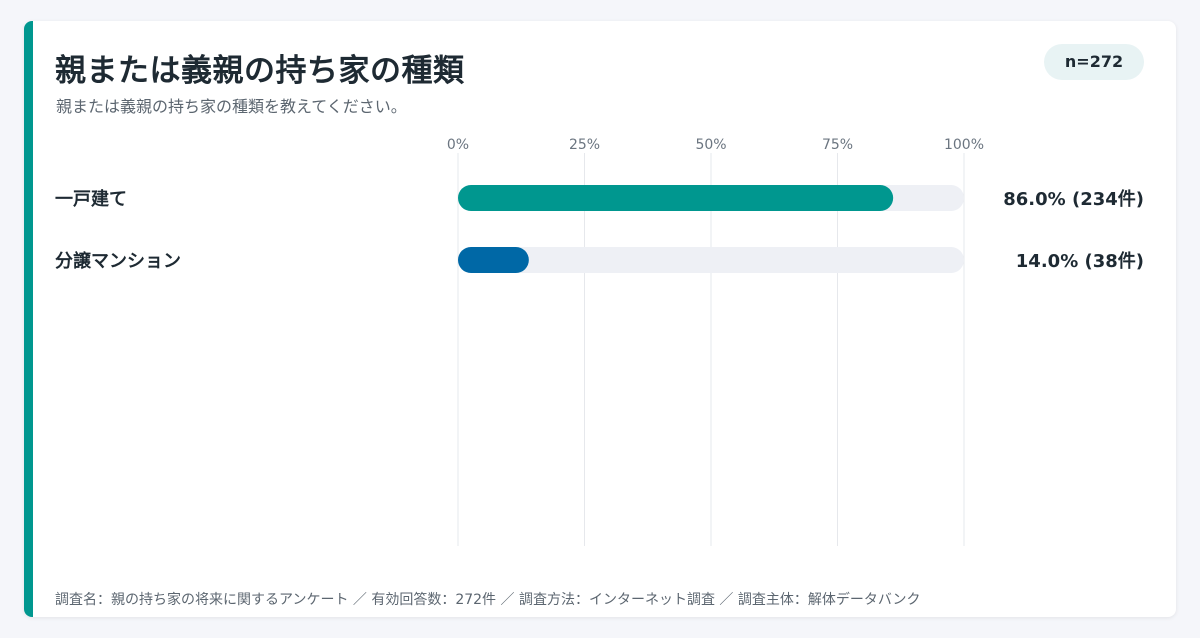  What do you see at coordinates (1080, 261) in the screenshot?
I see `value-label: 14.0% (38件)` at bounding box center [1080, 261].